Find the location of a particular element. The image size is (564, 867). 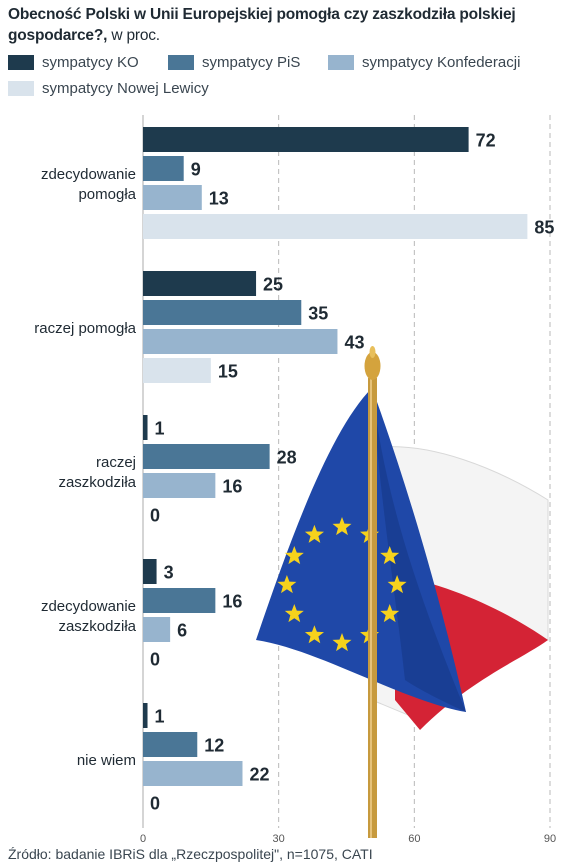

bar-value-label-3-2: 6 is located at coordinates (182, 631).